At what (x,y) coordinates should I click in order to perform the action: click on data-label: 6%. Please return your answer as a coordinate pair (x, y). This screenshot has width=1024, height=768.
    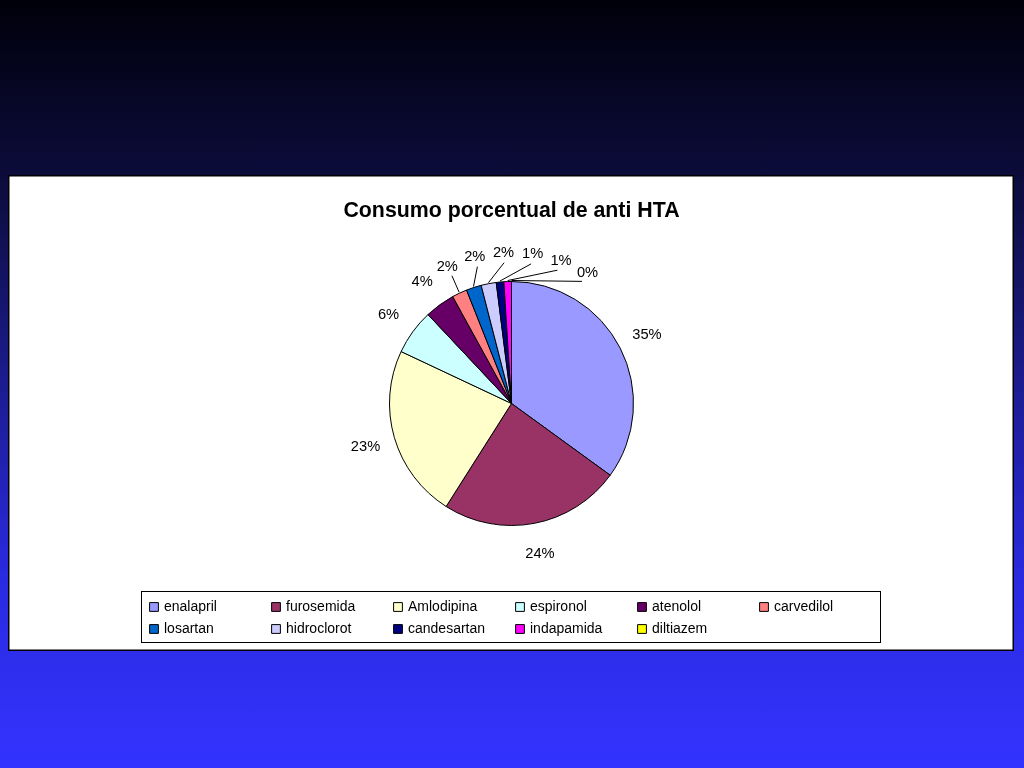
    Looking at the image, I should click on (388, 314).